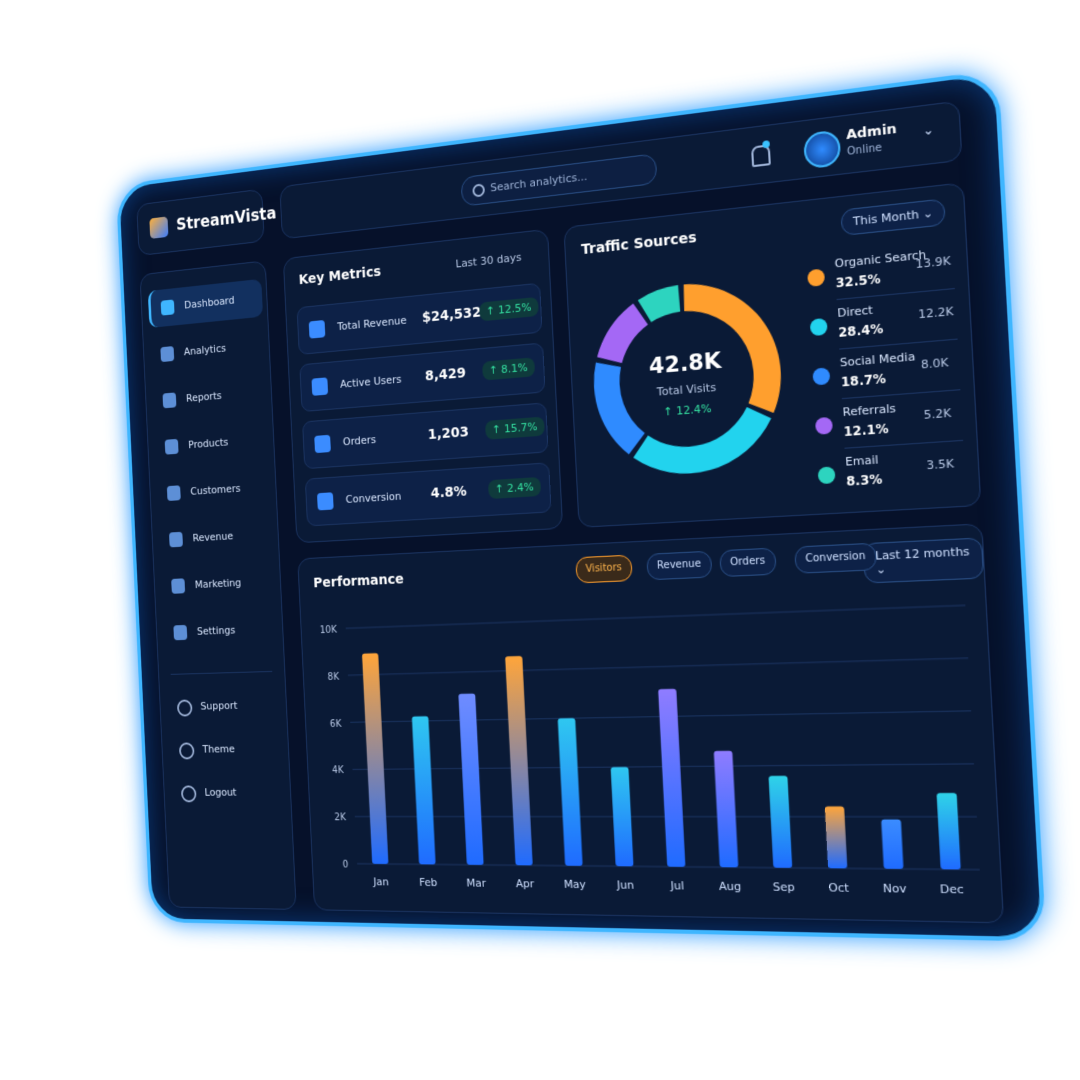 The width and height of the screenshot is (1080, 1080). What do you see at coordinates (928, 130) in the screenshot?
I see `user-menu-caret: ⌄` at bounding box center [928, 130].